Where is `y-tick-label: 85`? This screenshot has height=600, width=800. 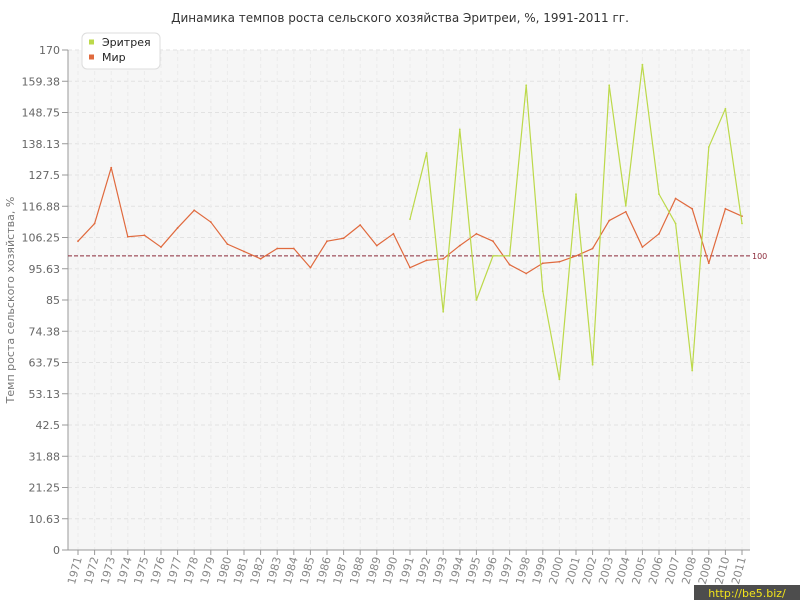
y-tick-label: 85 is located at coordinates (53, 300).